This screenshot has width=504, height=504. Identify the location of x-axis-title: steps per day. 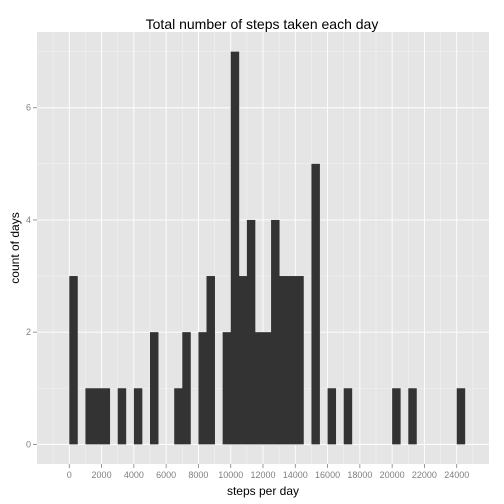
(263, 491).